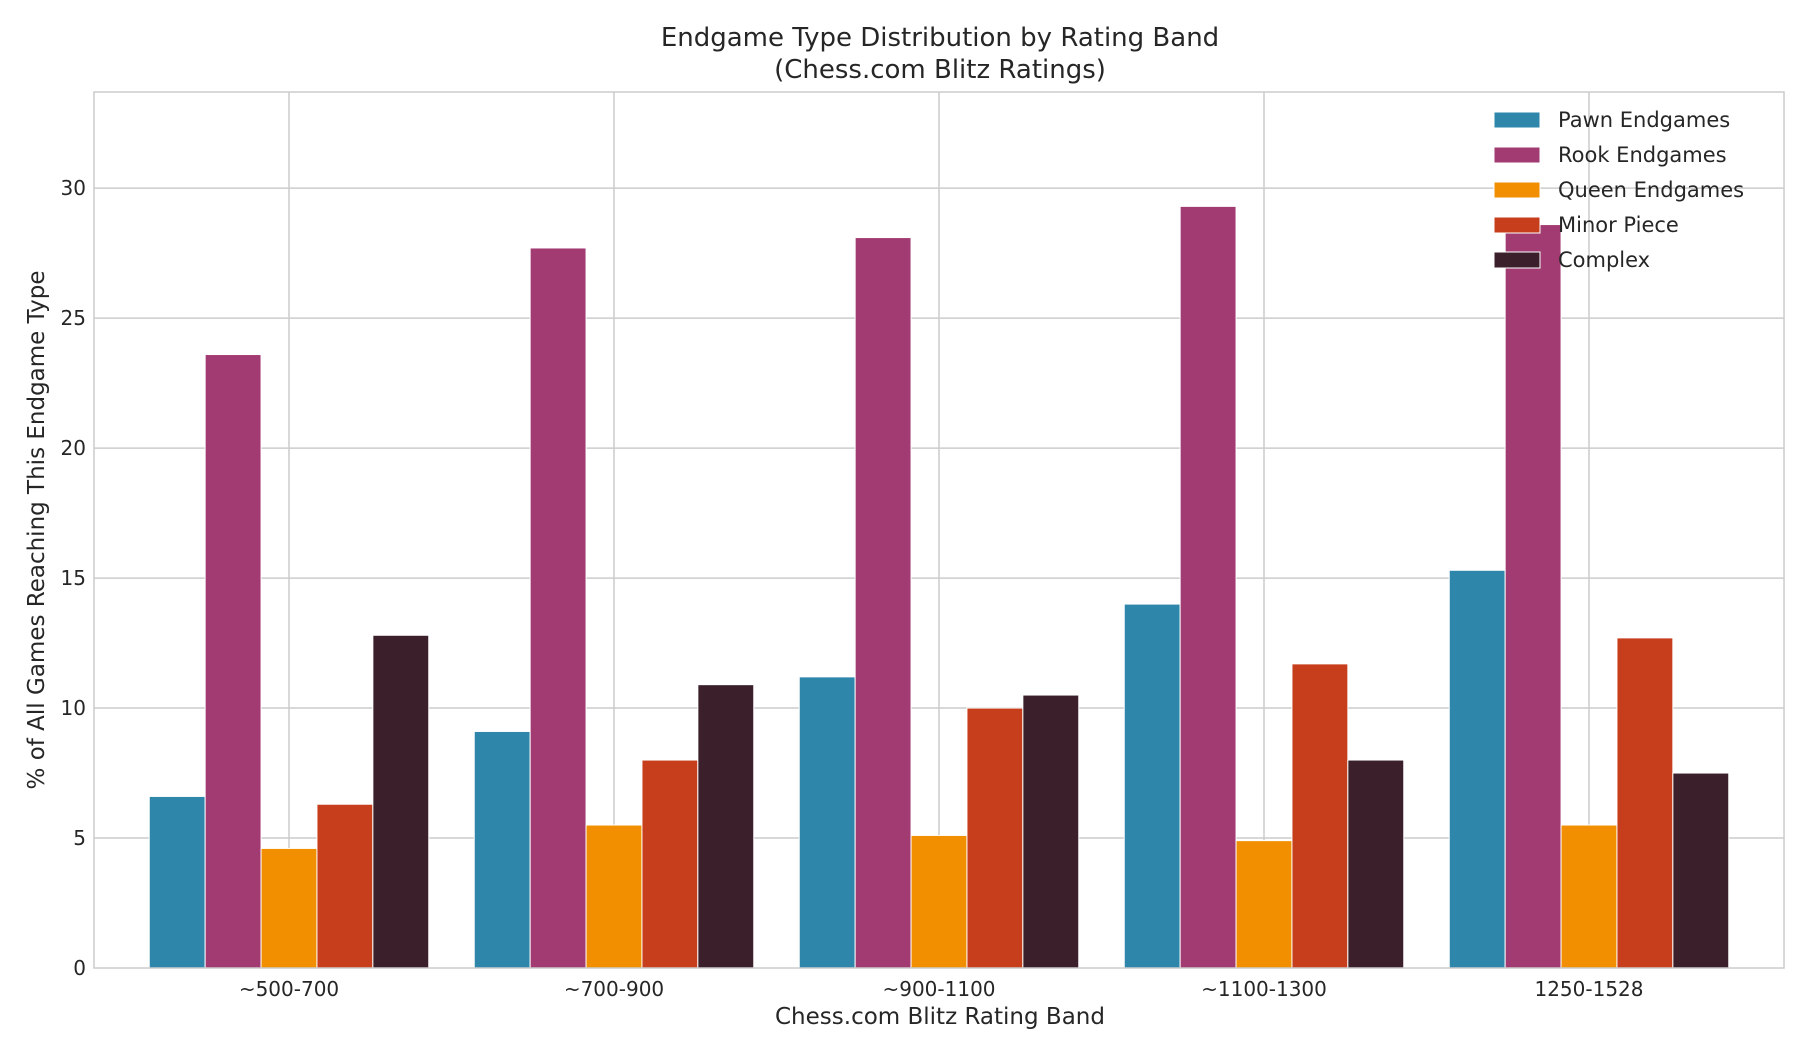 This screenshot has width=1800, height=1050. What do you see at coordinates (73, 188) in the screenshot?
I see `y-tick-label: 30` at bounding box center [73, 188].